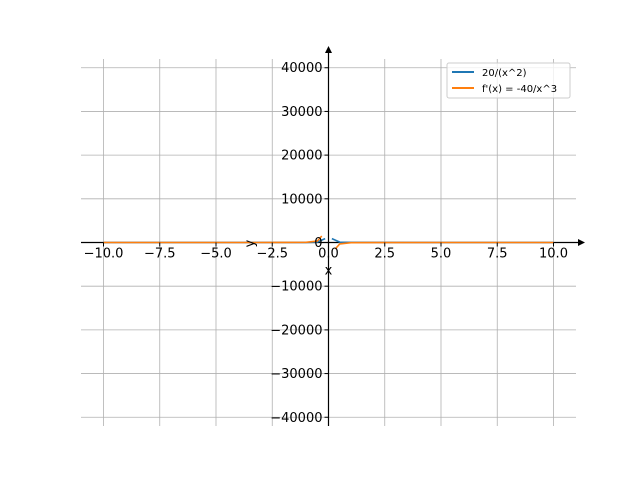  I want to click on y-tick-label: 10000, so click(301, 199).